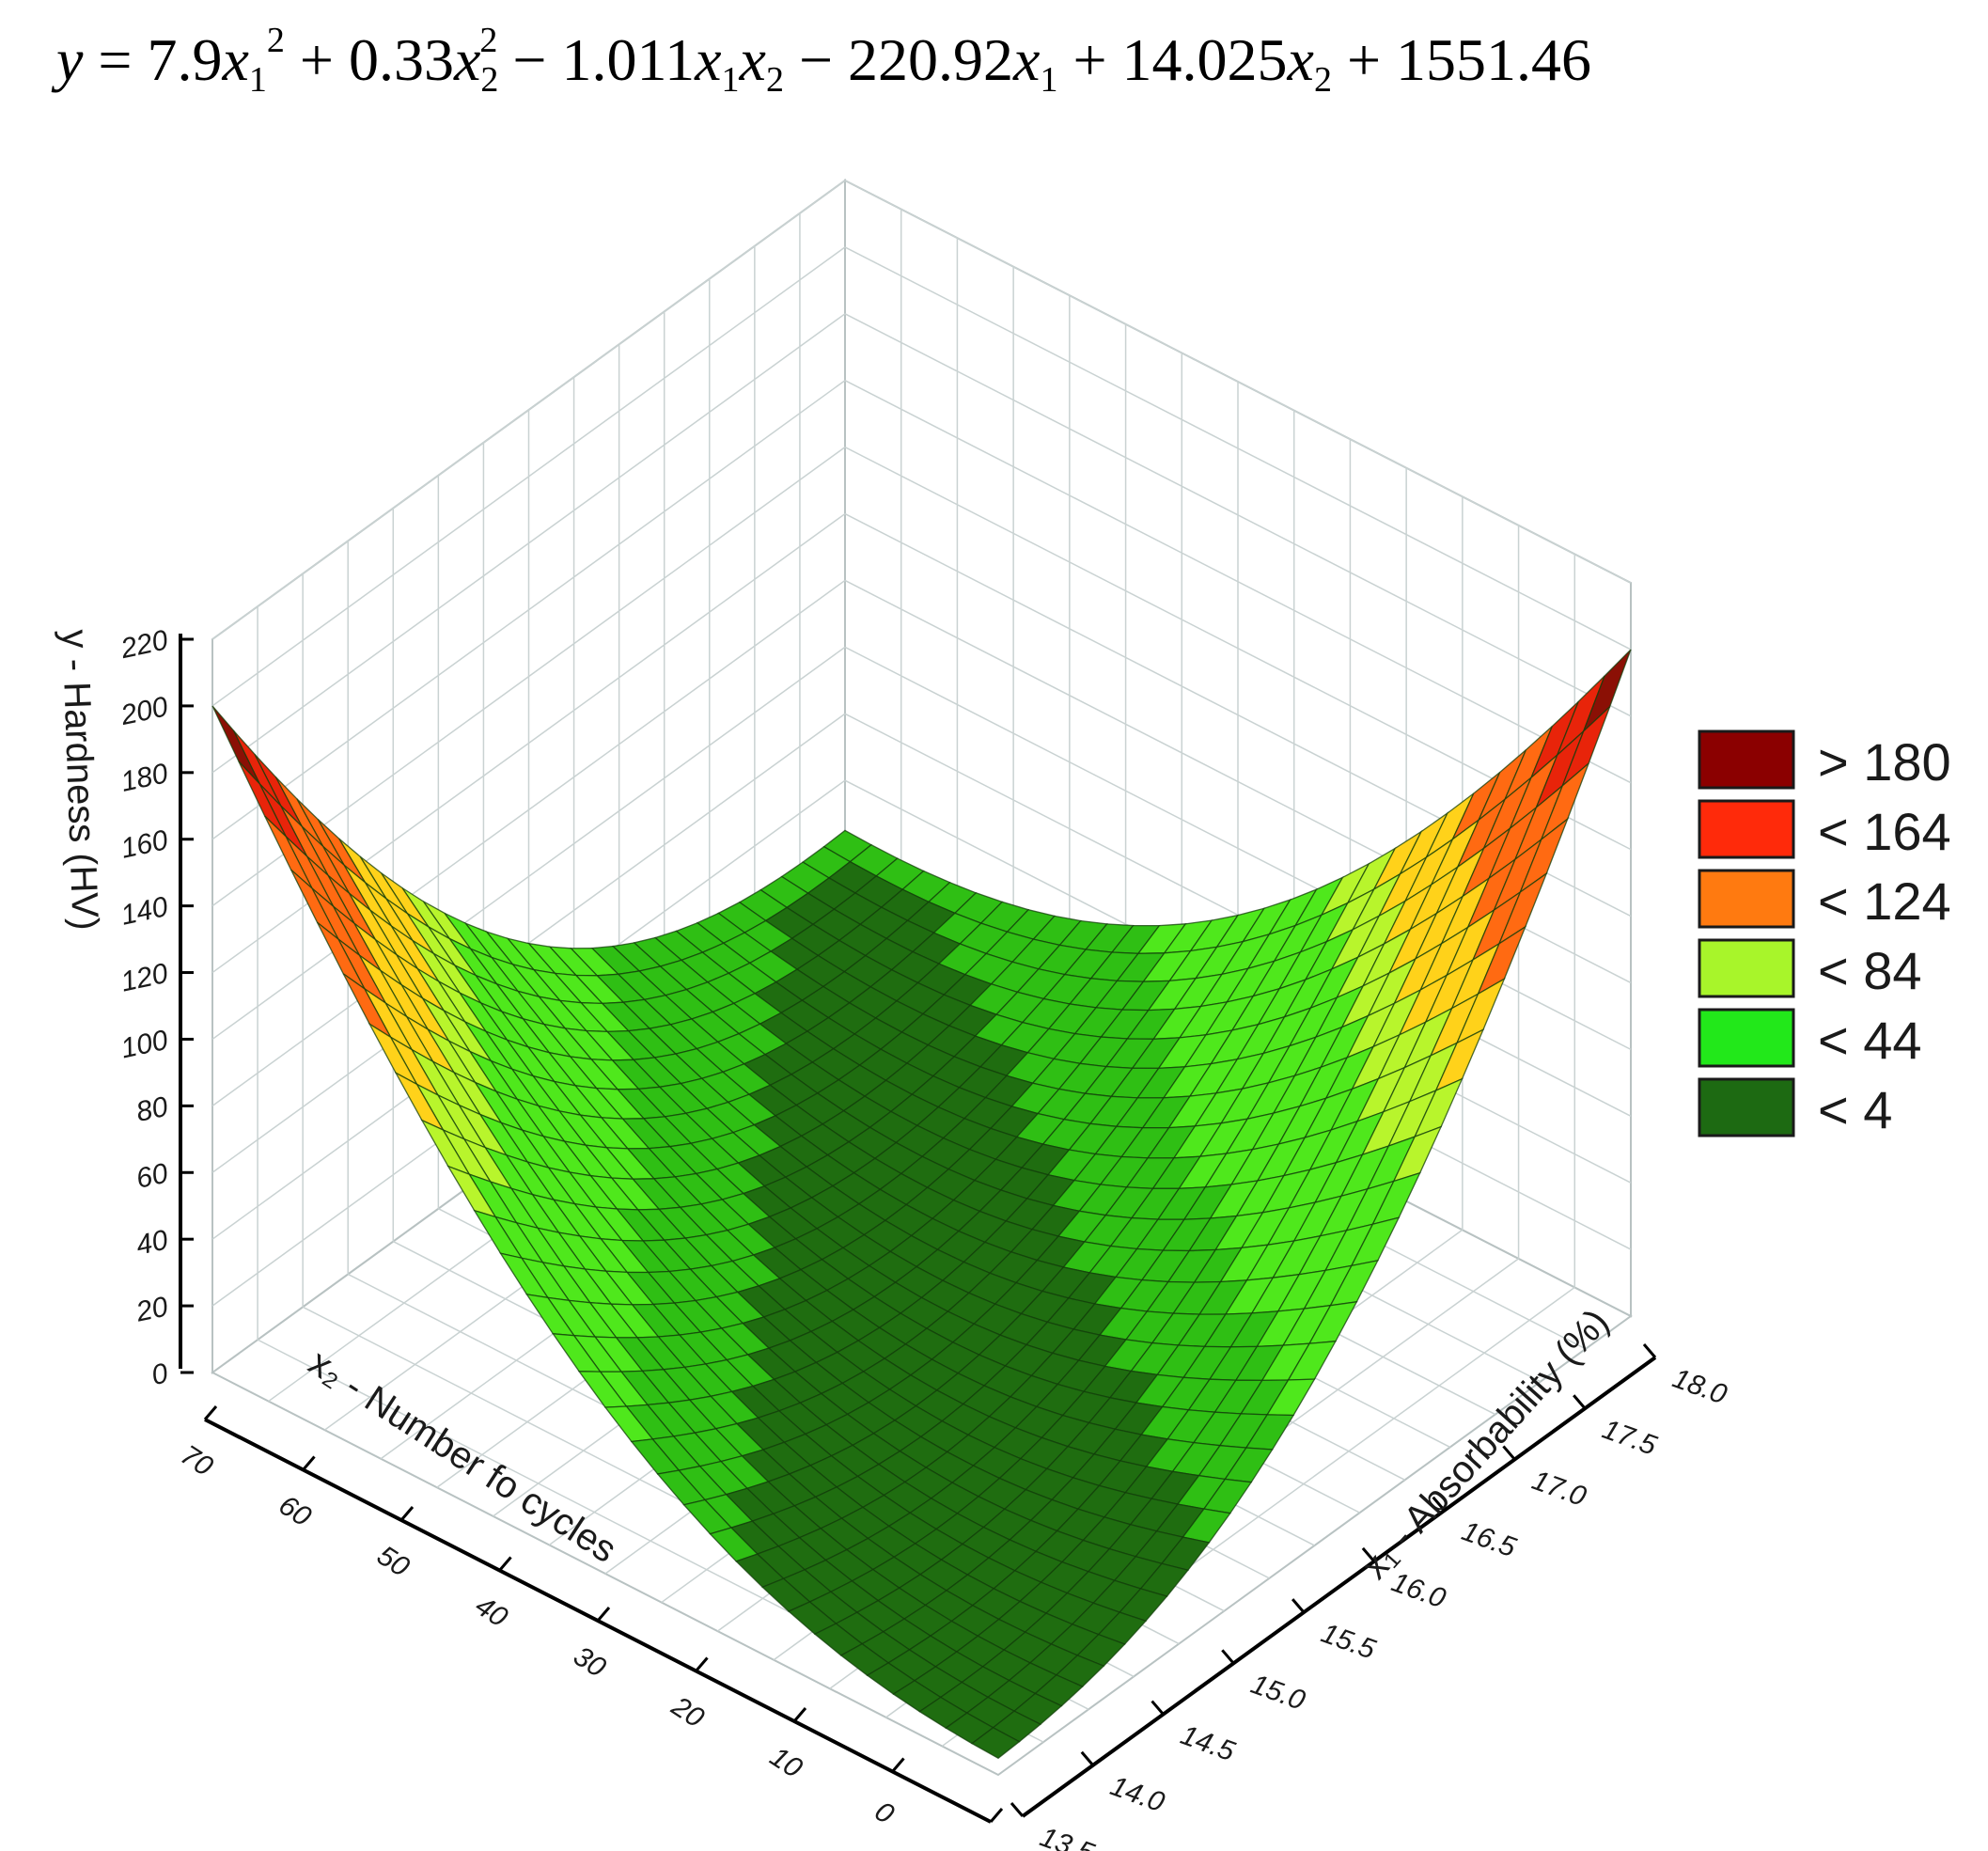 Image resolution: width=1988 pixels, height=1851 pixels. What do you see at coordinates (153, 59) in the screenshot?
I see `eq-part: = 7.9` at bounding box center [153, 59].